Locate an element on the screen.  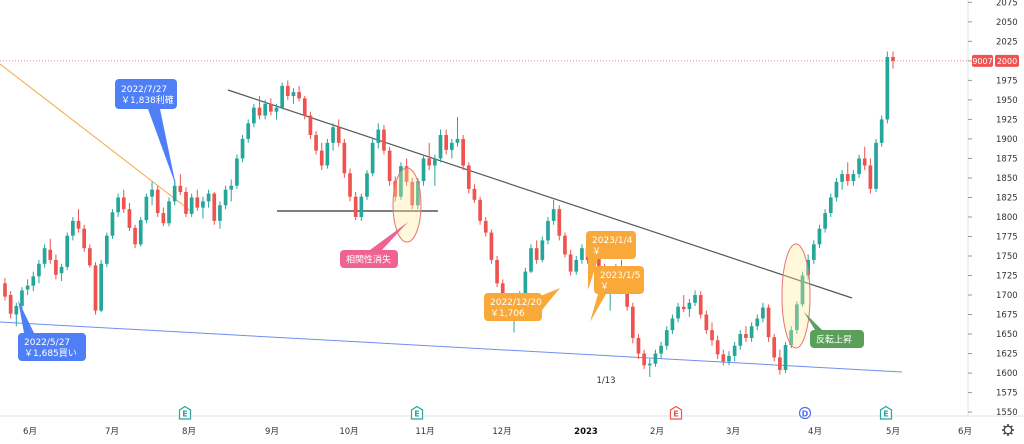
gear-icon is located at coordinates (1008, 430).